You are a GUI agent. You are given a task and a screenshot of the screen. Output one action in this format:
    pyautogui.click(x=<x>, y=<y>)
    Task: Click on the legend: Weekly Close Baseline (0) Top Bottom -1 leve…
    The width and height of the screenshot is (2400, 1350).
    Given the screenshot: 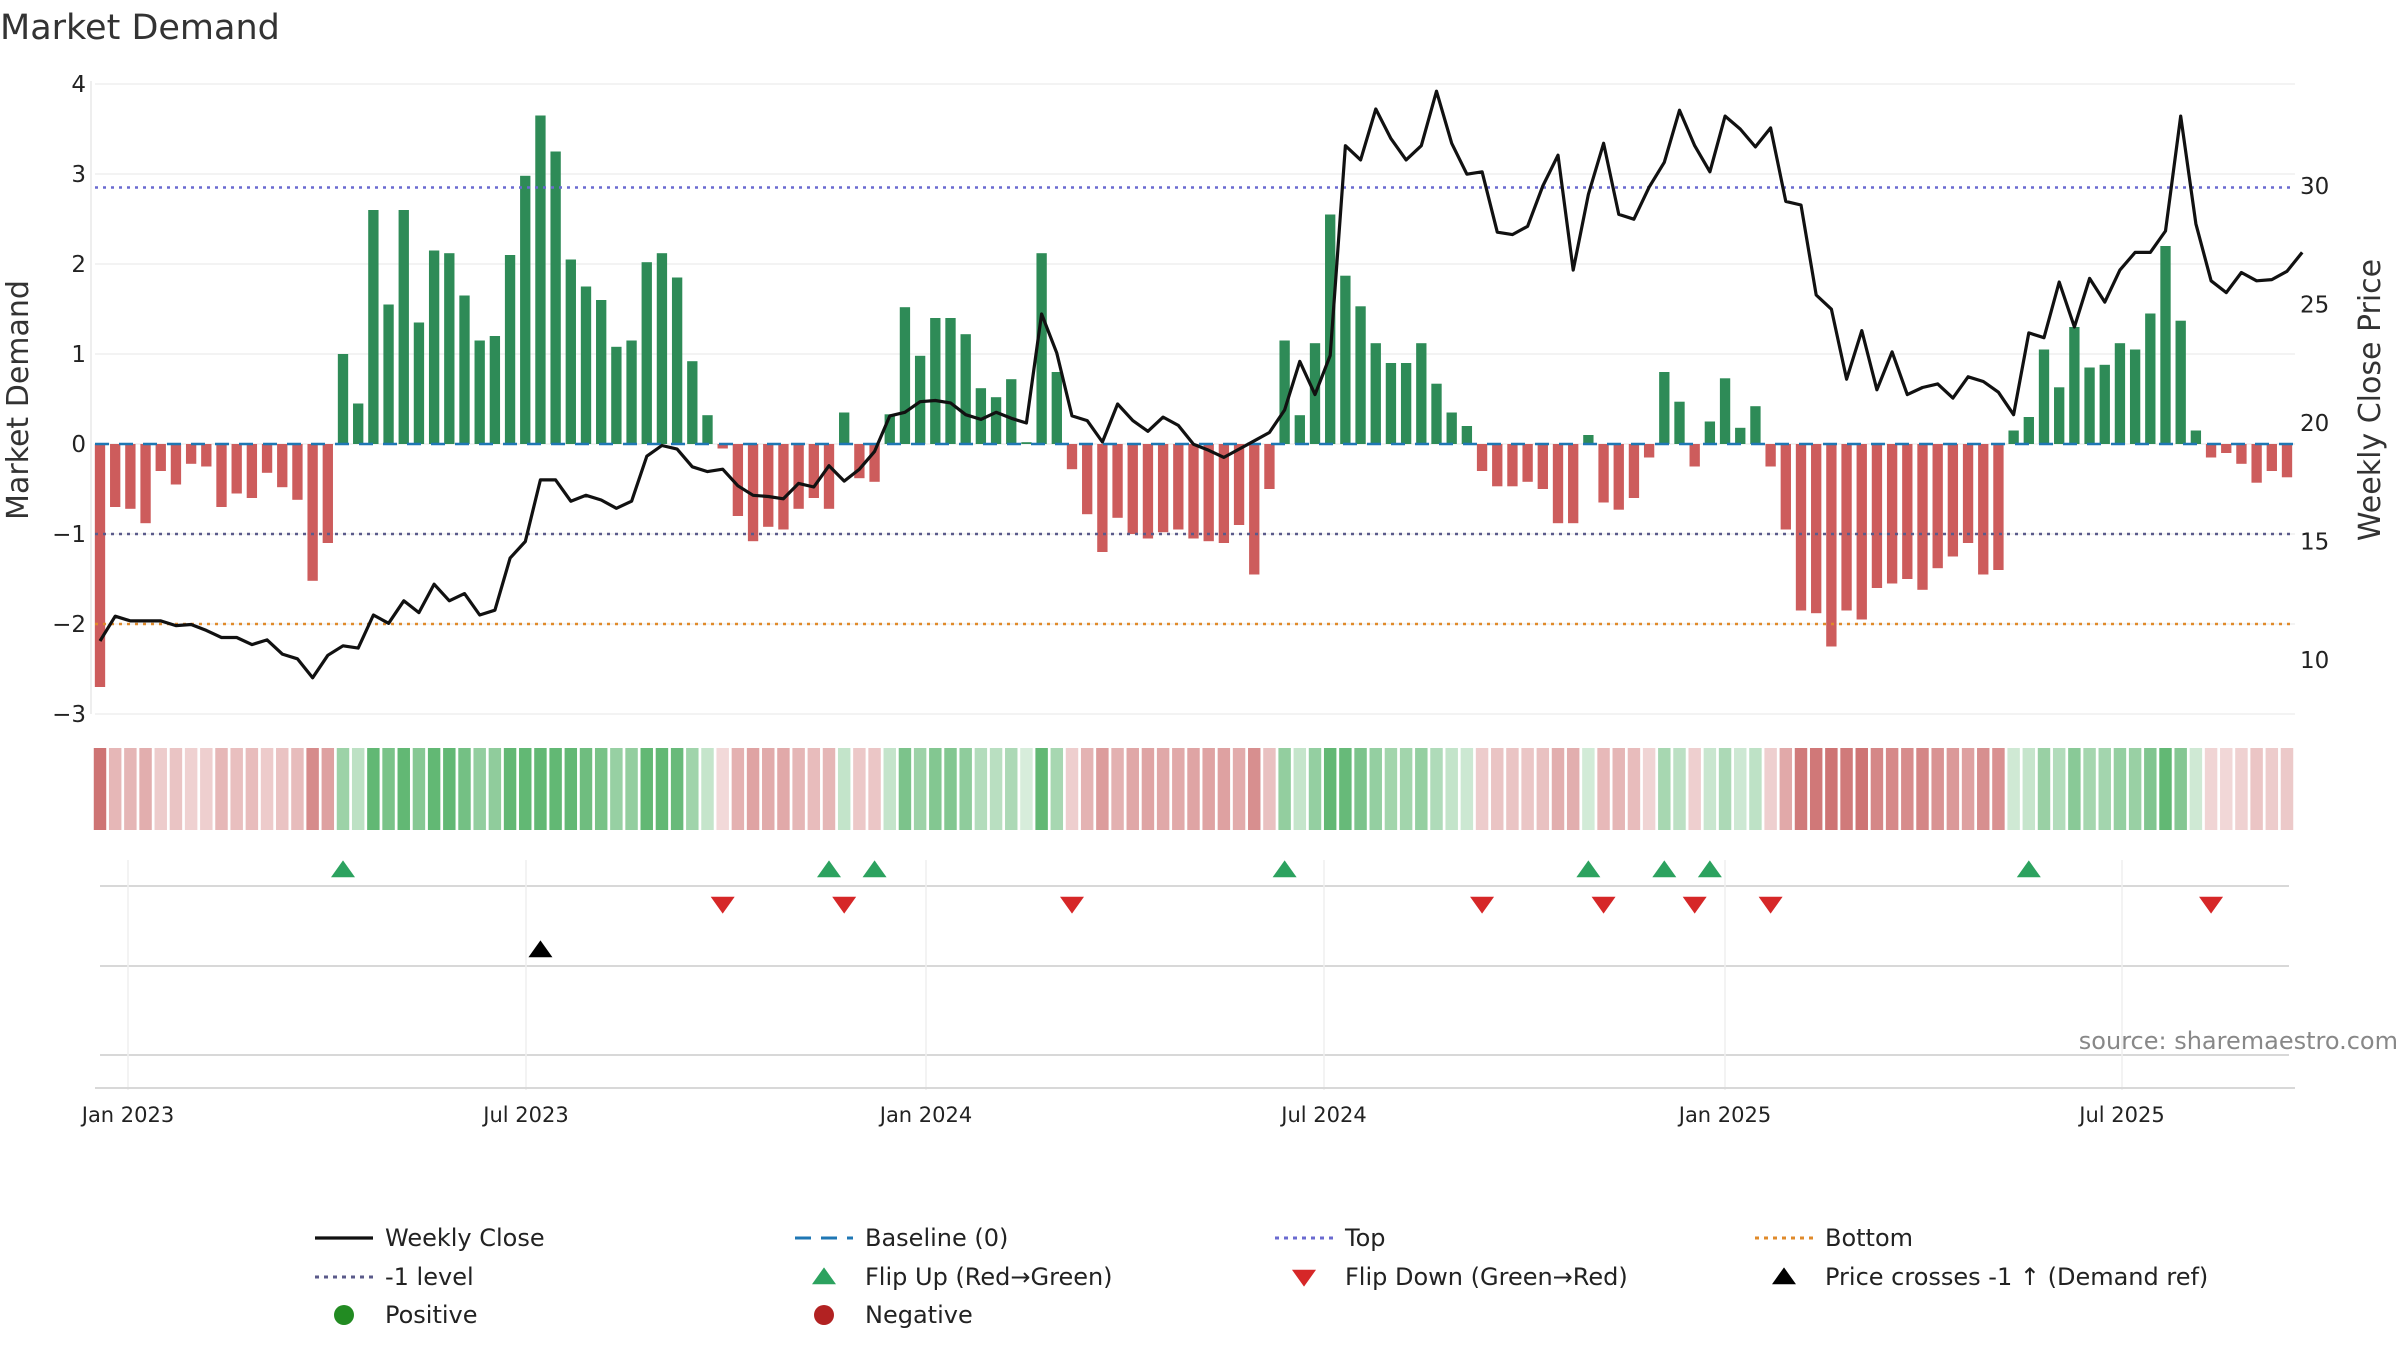 What is the action you would take?
    pyautogui.click(x=1261, y=1276)
    